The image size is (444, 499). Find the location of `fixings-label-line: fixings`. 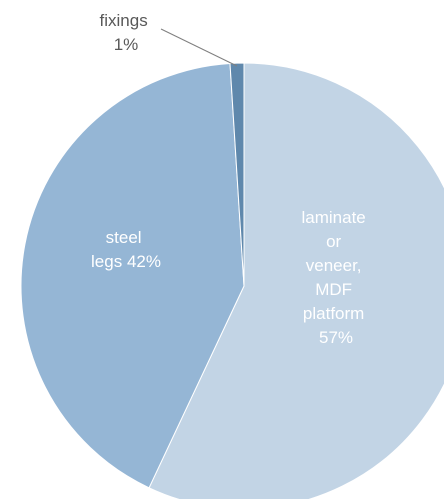

fixings-label-line: fixings is located at coordinates (124, 20).